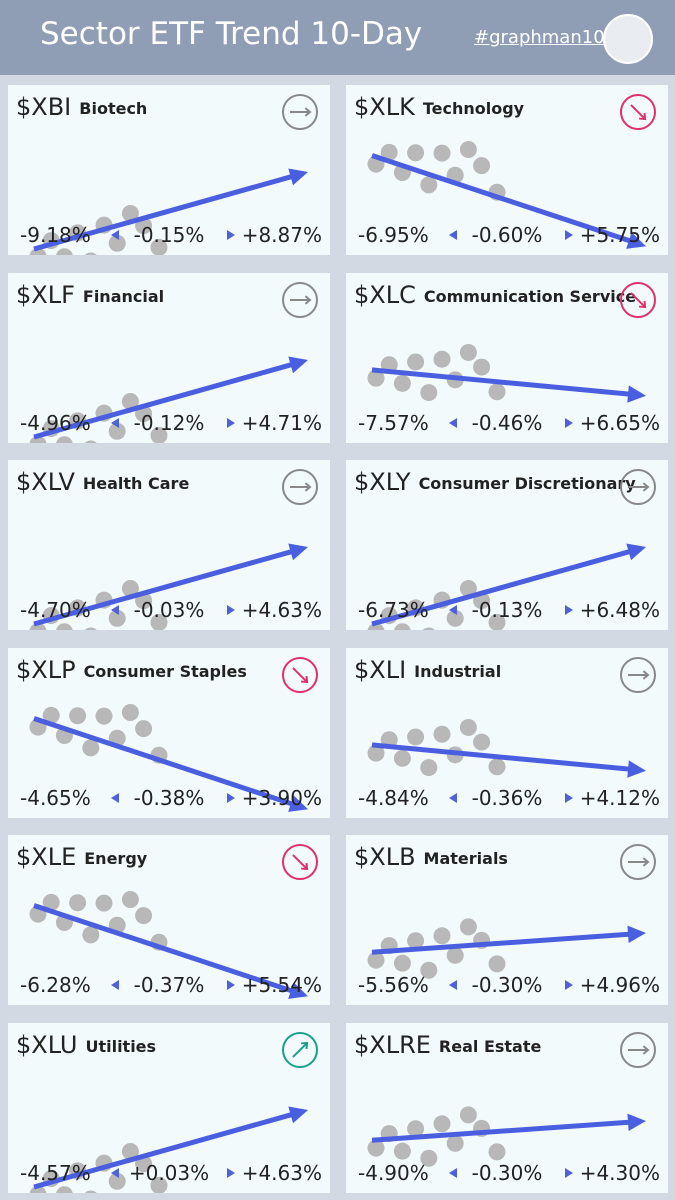 Image resolution: width=675 pixels, height=1200 pixels. I want to click on high-value: +8.87%, so click(282, 235).